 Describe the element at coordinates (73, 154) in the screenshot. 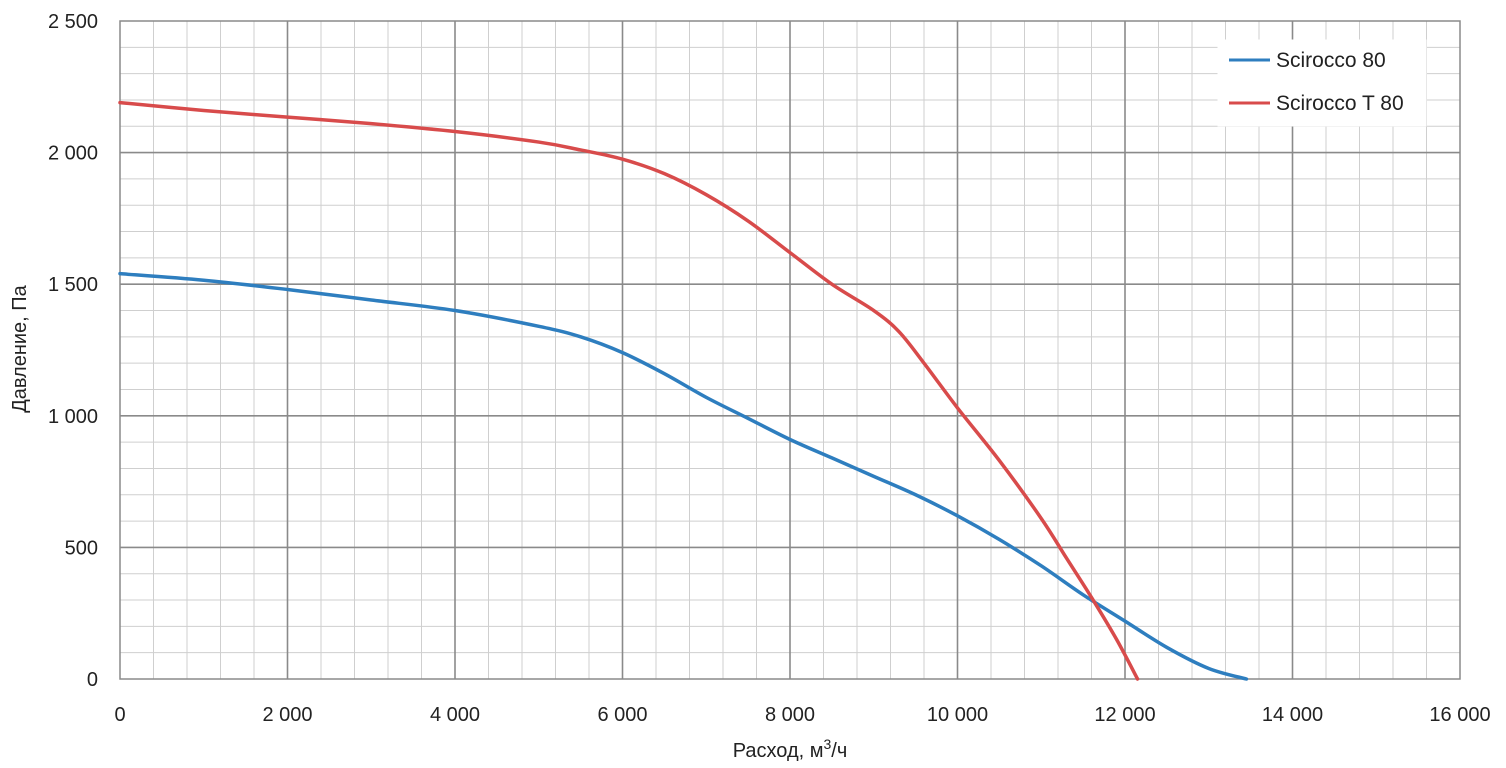

I see `y-tick-label: 2 000` at that location.